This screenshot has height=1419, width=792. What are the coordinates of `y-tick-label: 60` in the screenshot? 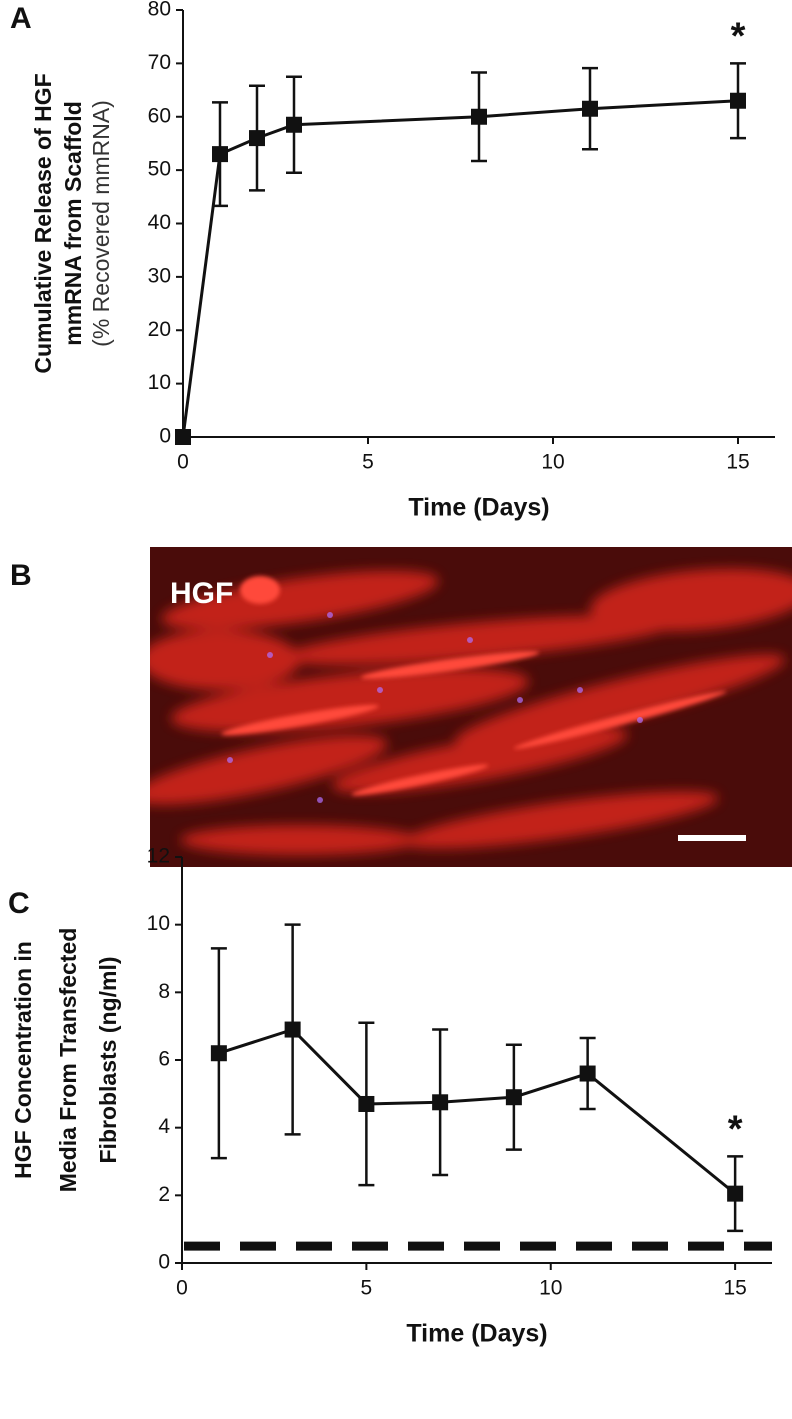 It's located at (159, 115).